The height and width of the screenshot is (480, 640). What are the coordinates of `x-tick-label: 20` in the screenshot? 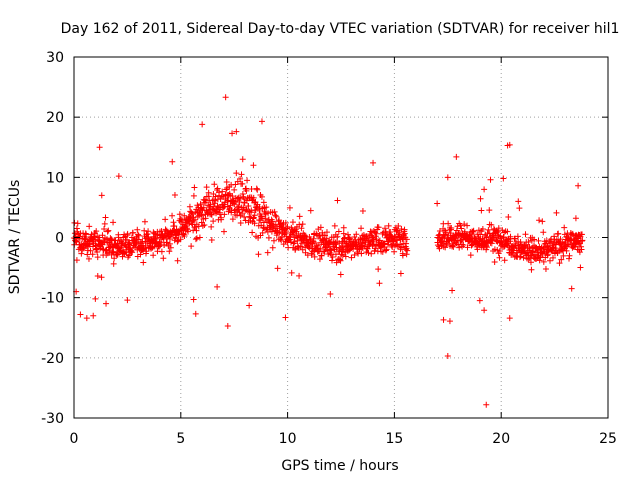 It's located at (501, 439).